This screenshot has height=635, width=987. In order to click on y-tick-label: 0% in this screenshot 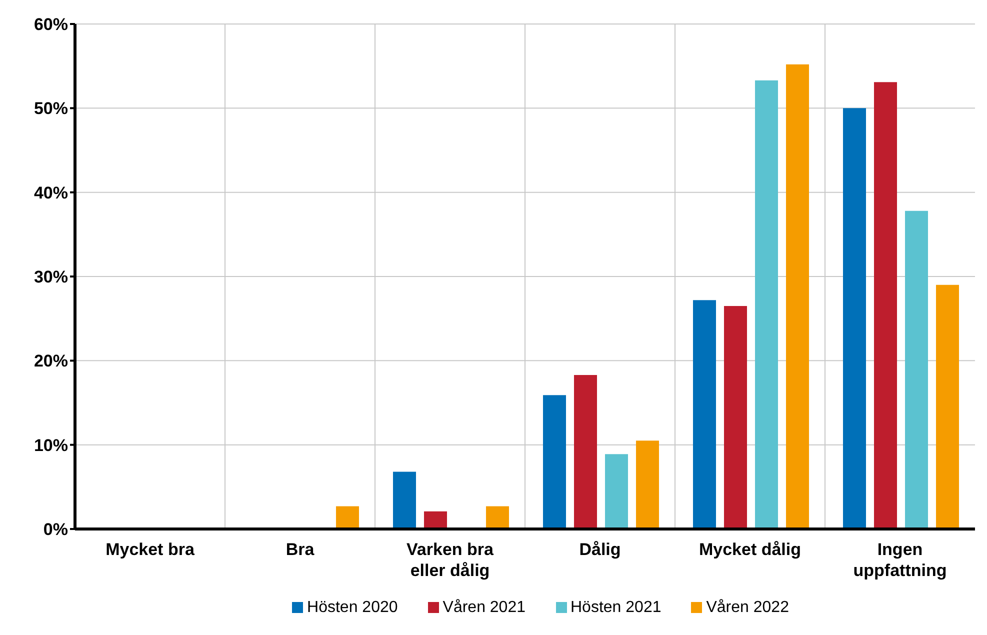, I will do `click(55, 530)`.